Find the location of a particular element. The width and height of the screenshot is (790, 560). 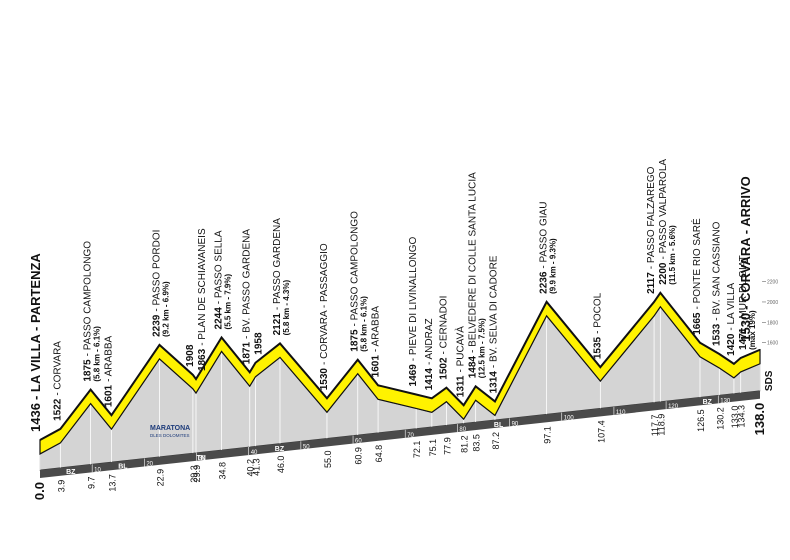

waypoint-name: - PASSO GARDENA is located at coordinates (277, 264).